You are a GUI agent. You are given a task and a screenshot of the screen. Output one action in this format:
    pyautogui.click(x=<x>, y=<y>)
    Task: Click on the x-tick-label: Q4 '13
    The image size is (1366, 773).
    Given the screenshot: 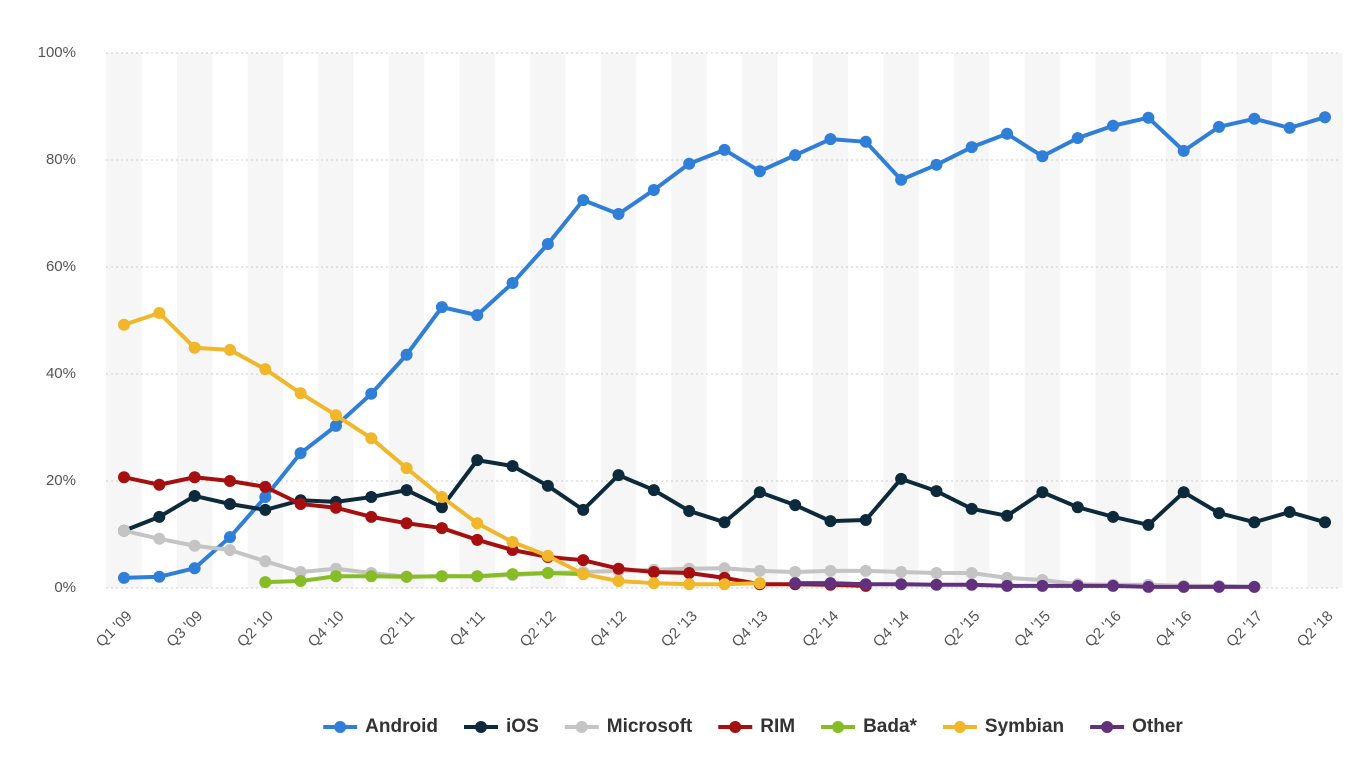 What is the action you would take?
    pyautogui.click(x=750, y=629)
    